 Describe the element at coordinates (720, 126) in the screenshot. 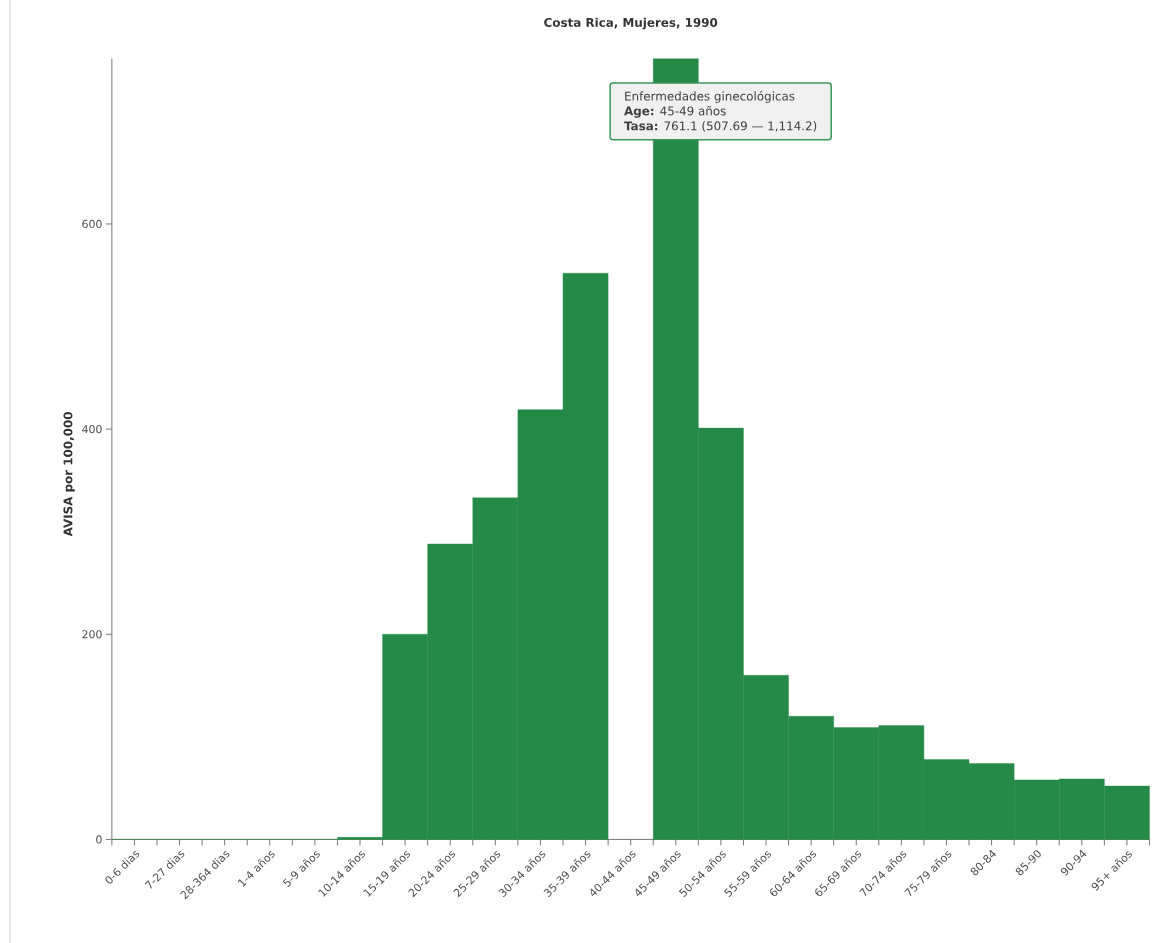

I see `annotation: Tasa: 761.1 (507.69 — 1,114.2)` at that location.